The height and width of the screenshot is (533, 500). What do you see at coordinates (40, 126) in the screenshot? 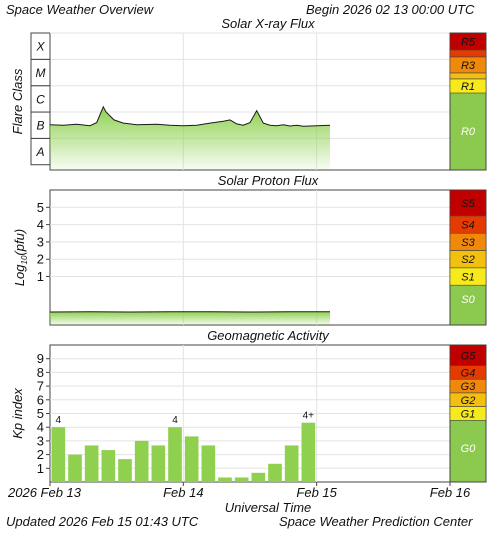
I see `xray-class-label-b: B` at bounding box center [40, 126].